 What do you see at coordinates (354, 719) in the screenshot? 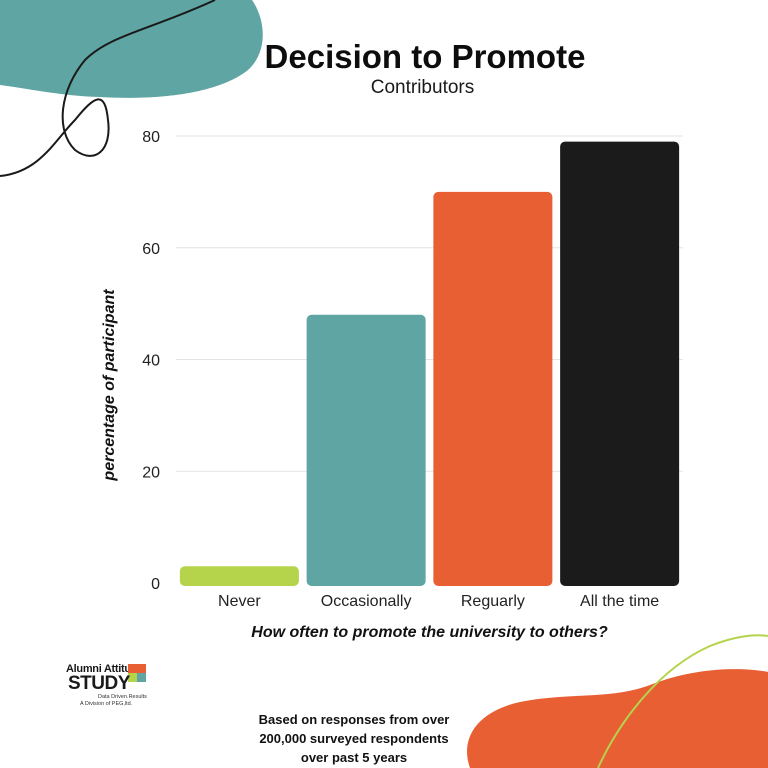
I see `footnote-line1: Based on responses from over` at bounding box center [354, 719].